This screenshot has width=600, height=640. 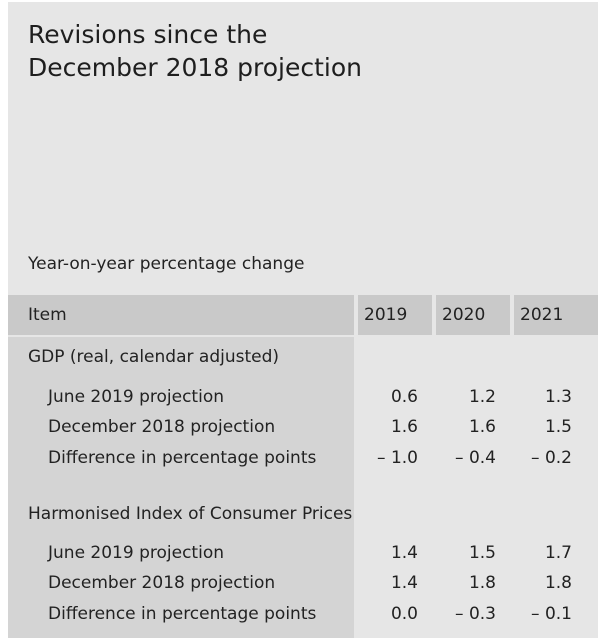 What do you see at coordinates (154, 357) in the screenshot?
I see `section-heading-gdp: GDP (real, calendar adjusted)` at bounding box center [154, 357].